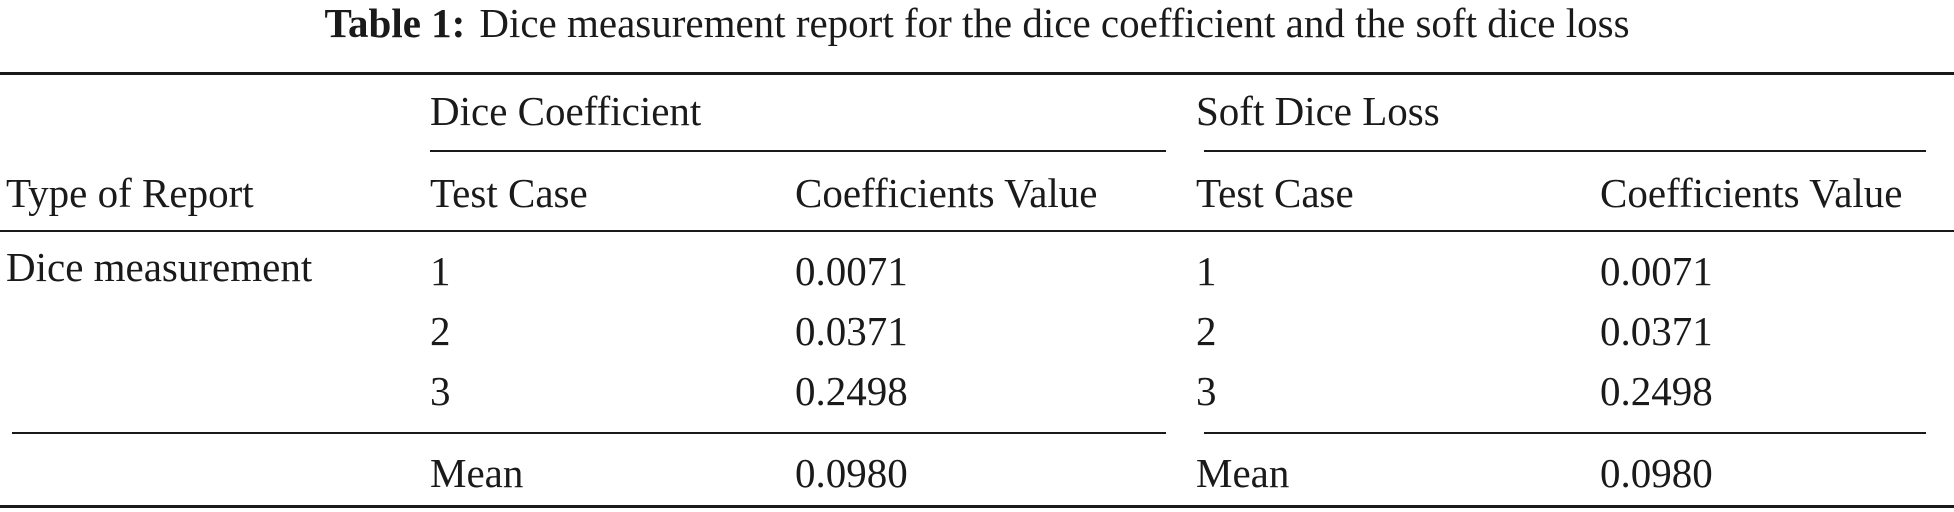 This screenshot has width=1954, height=512. Describe the element at coordinates (1656, 331) in the screenshot. I see `sdl-value-2: 0.0371` at that location.